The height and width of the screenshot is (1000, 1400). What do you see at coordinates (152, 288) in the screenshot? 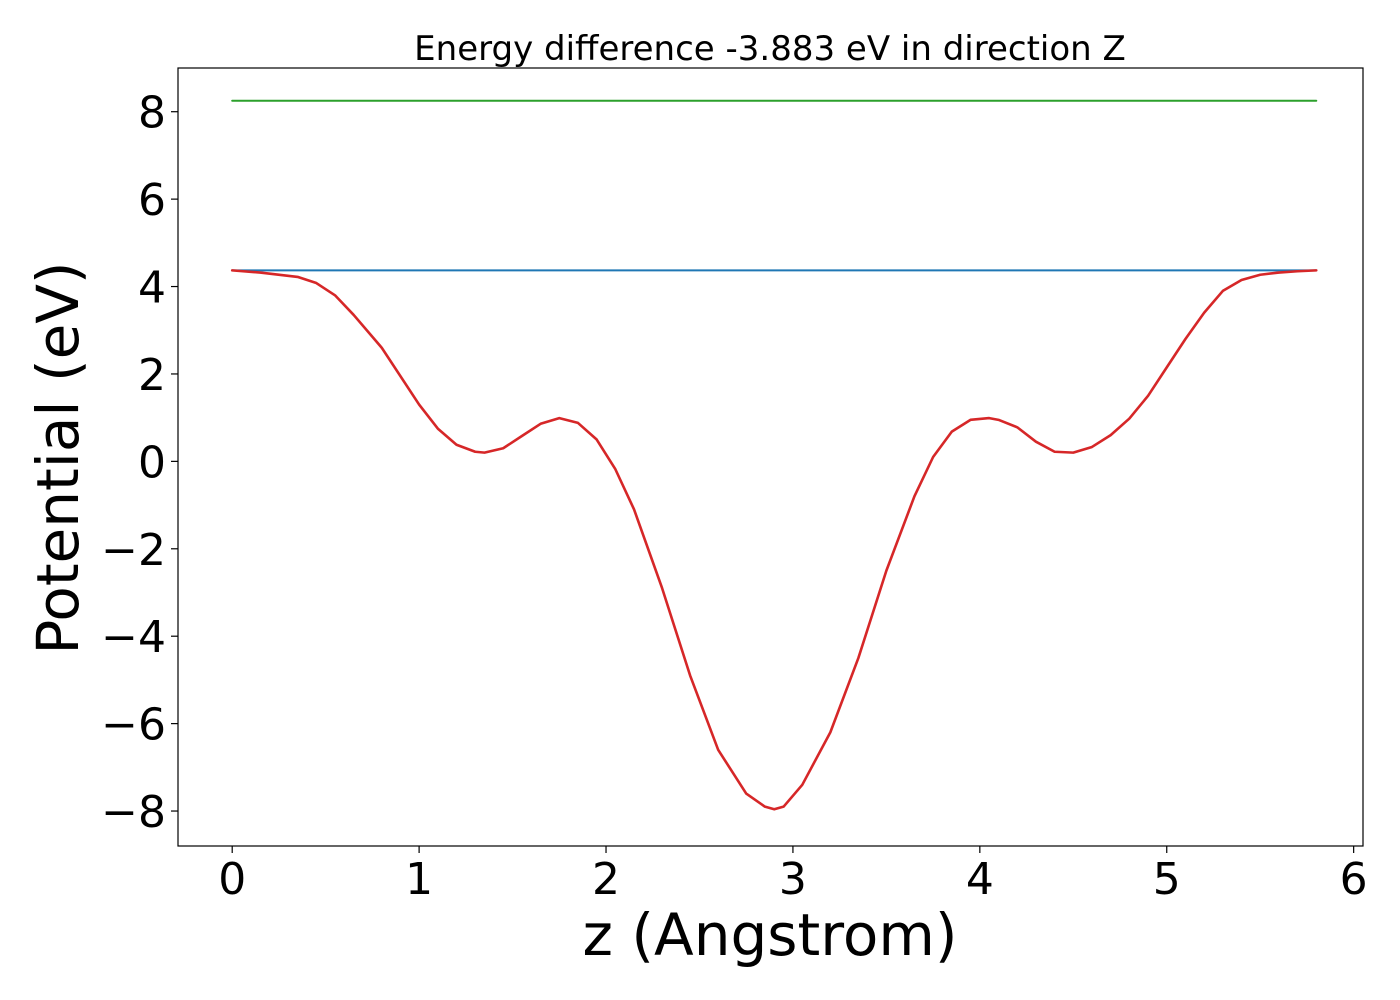
I see `y-tick-label-2: 4` at bounding box center [152, 288].